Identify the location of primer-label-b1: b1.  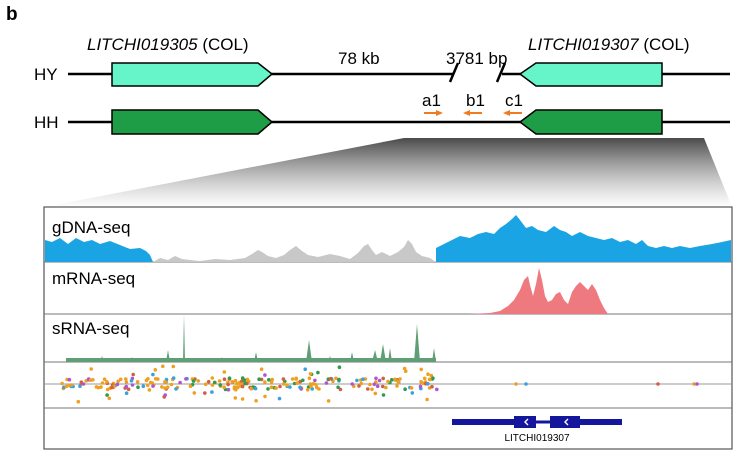
(475, 100).